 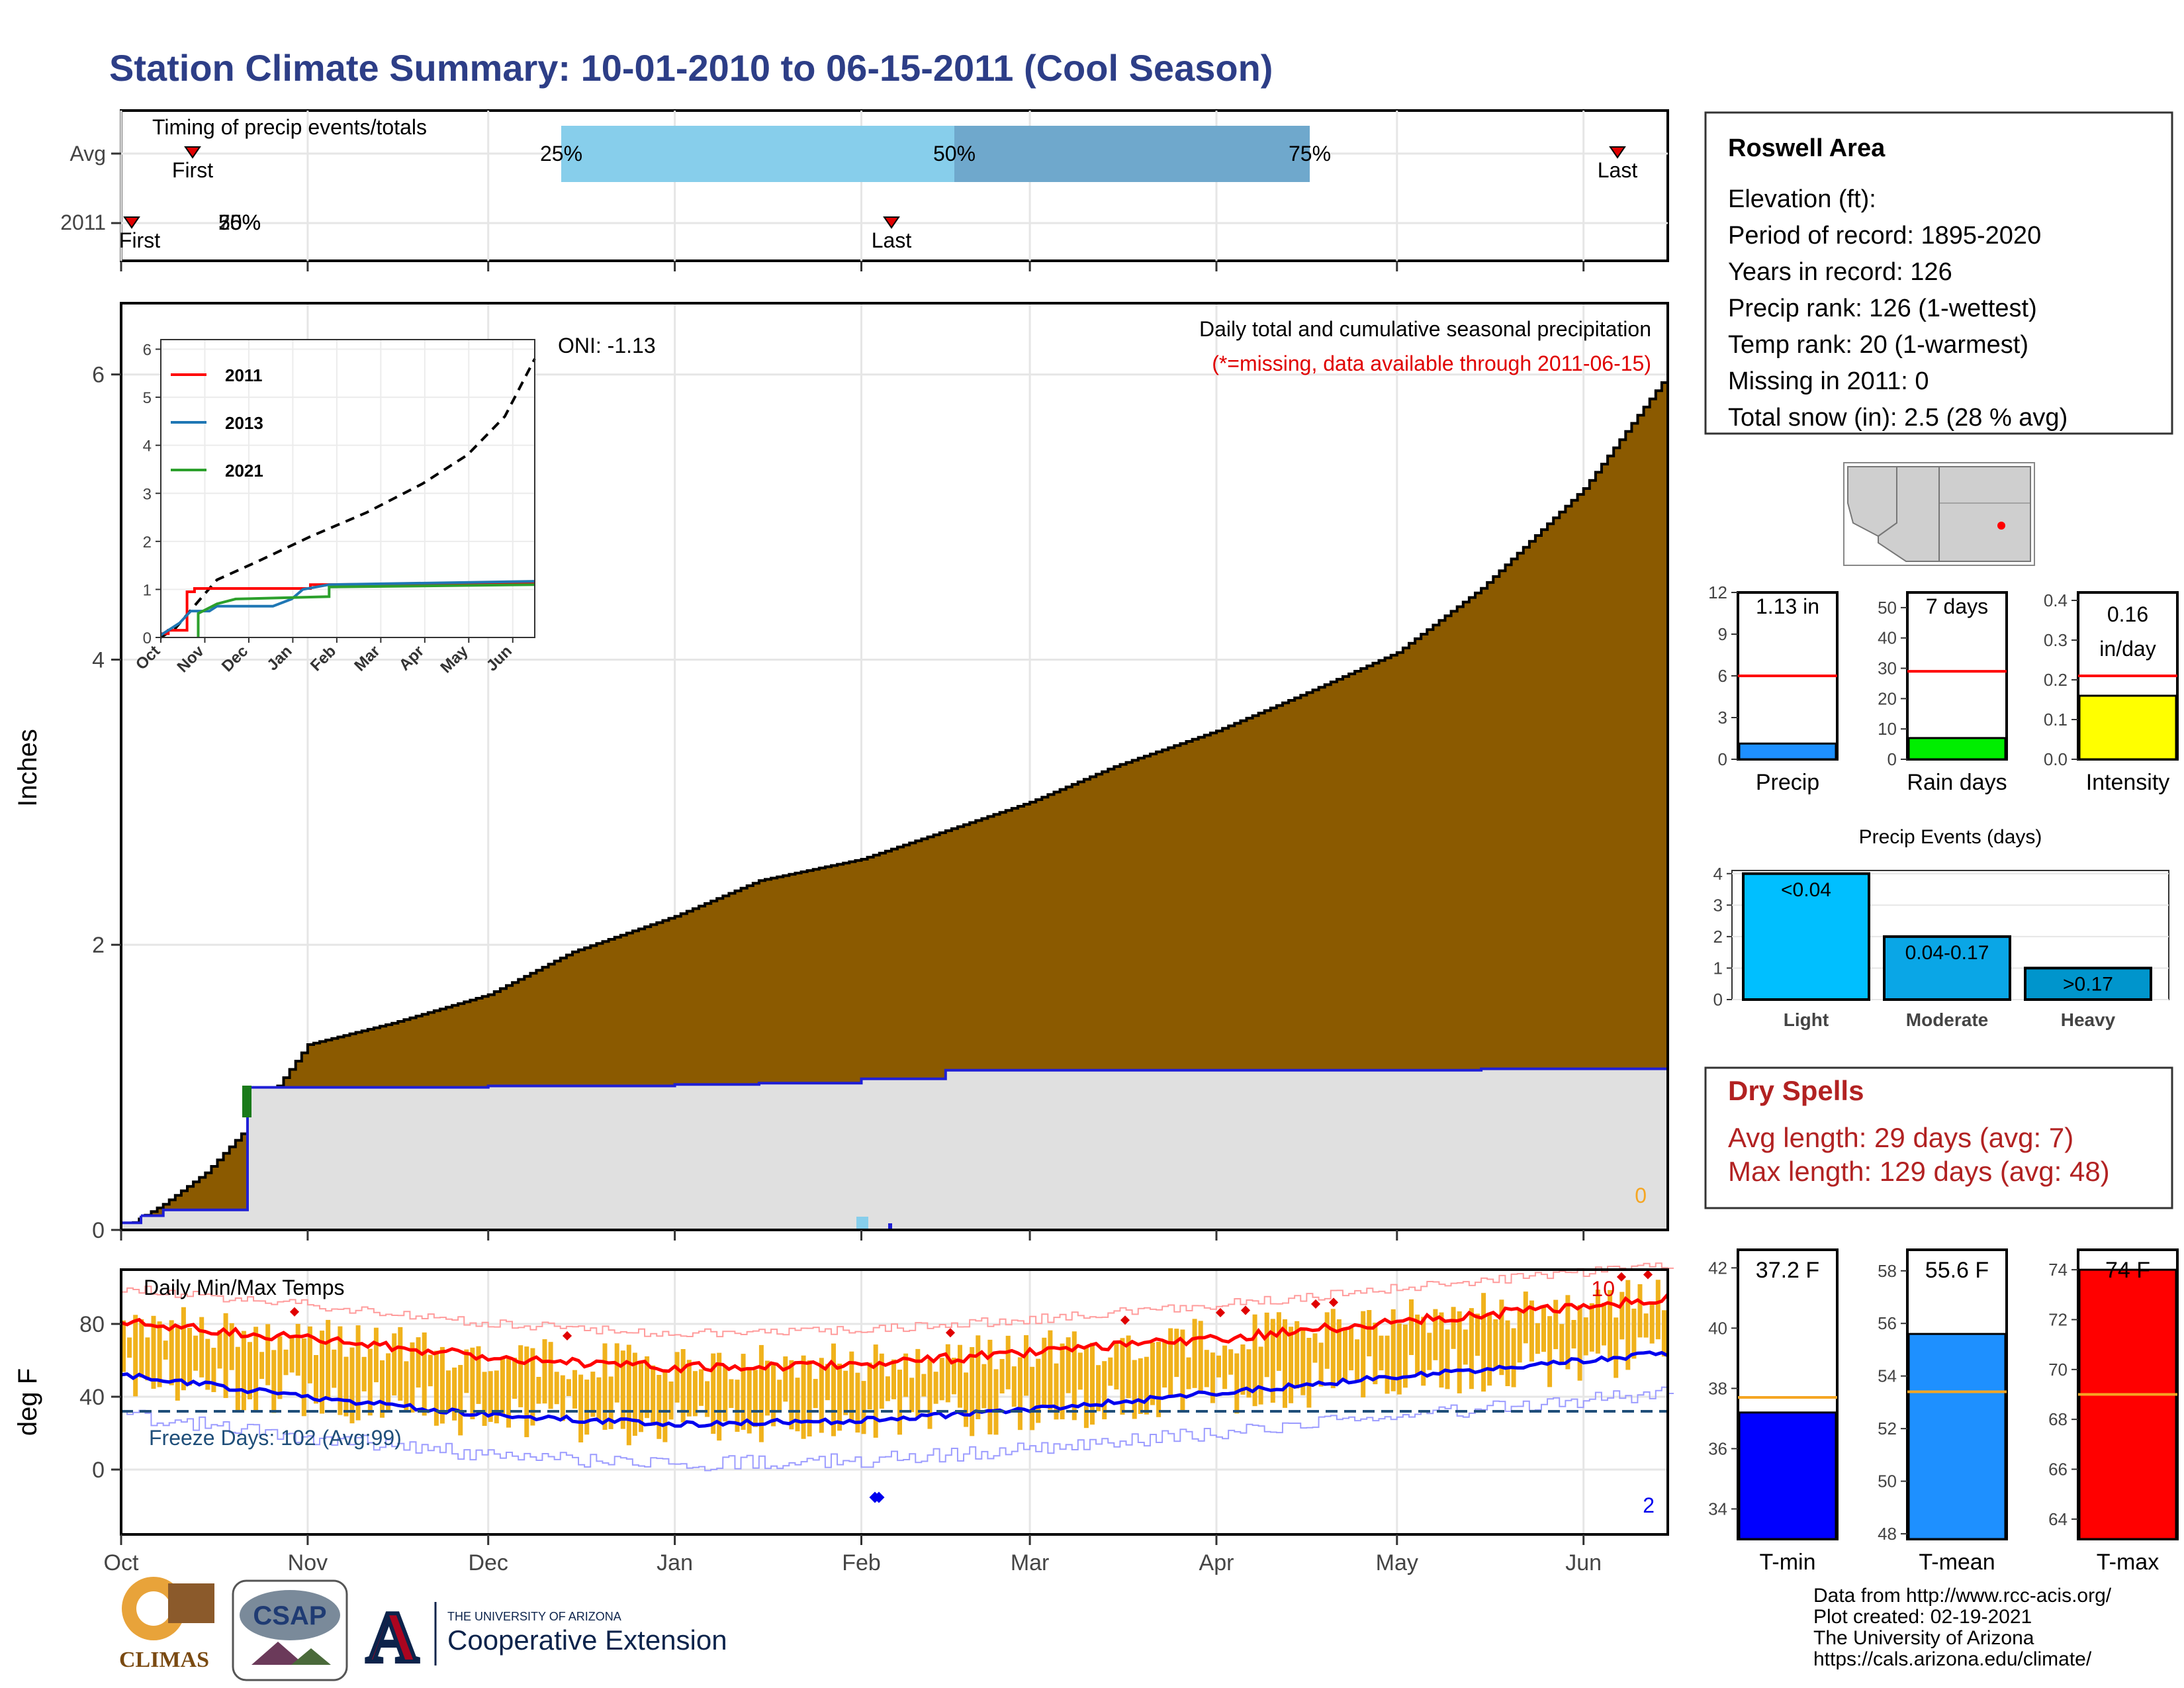 I want to click on events-ytick: 3, so click(x=1718, y=905).